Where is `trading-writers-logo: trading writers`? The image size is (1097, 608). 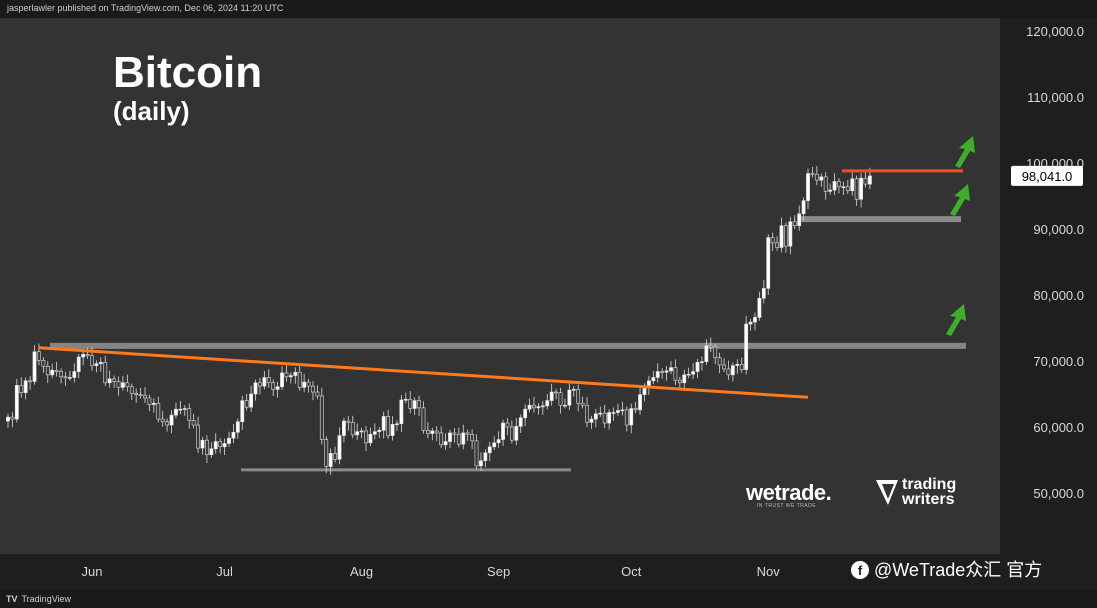
trading-writers-logo: trading writers is located at coordinates (929, 492).